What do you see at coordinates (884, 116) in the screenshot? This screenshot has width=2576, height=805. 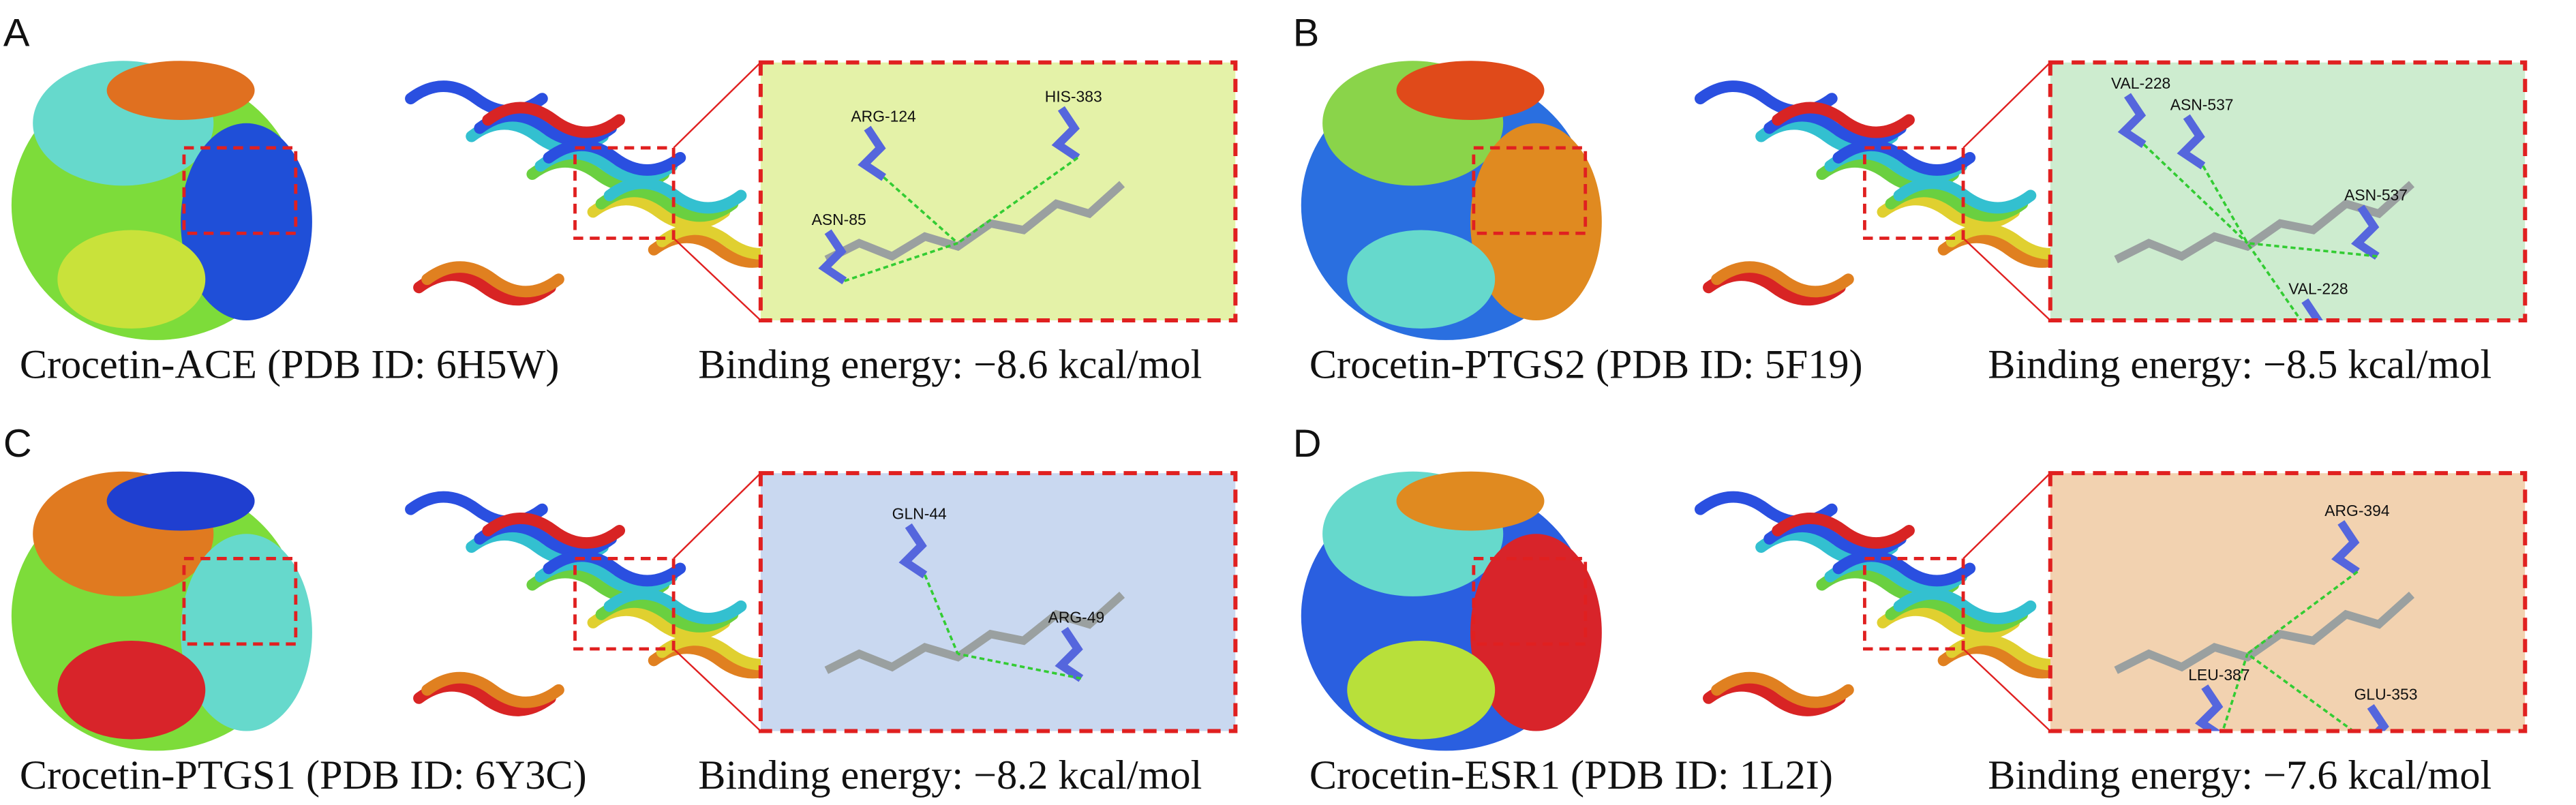 I see `residue-label: ARG-124` at bounding box center [884, 116].